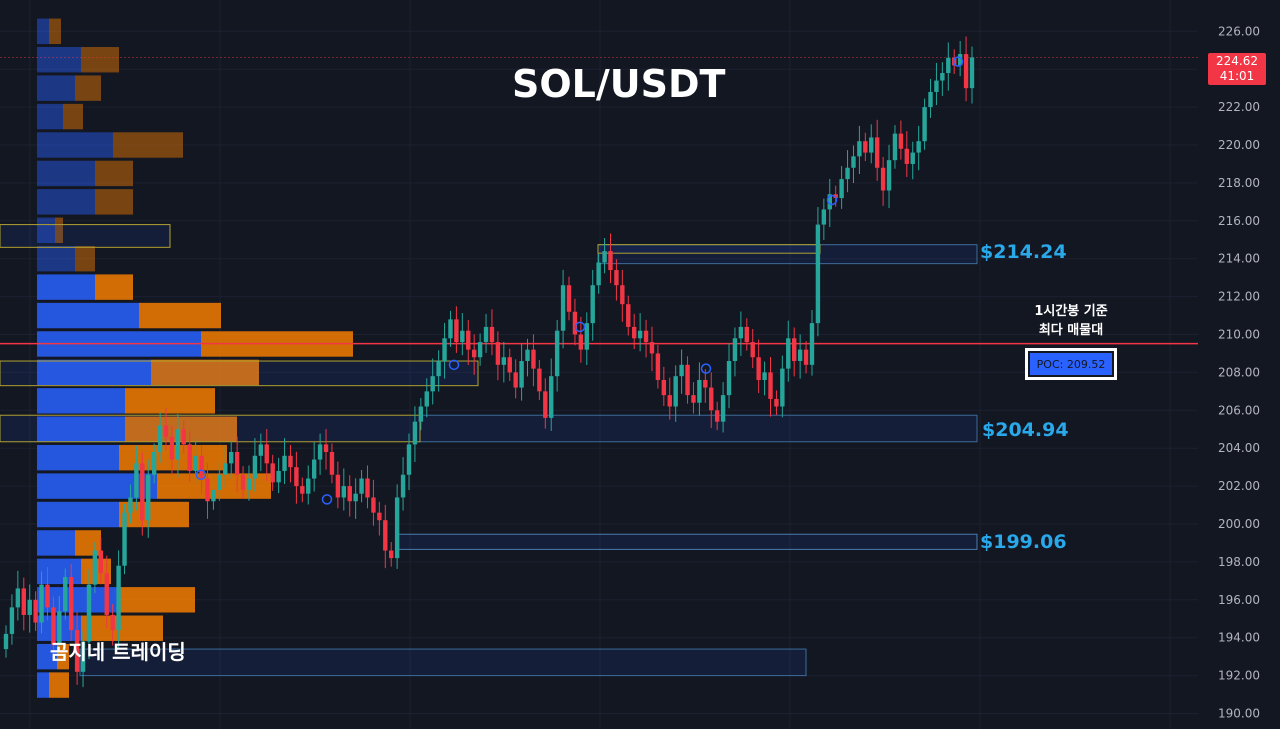  What do you see at coordinates (1239, 364) in the screenshot?
I see `axis-panel` at bounding box center [1239, 364].